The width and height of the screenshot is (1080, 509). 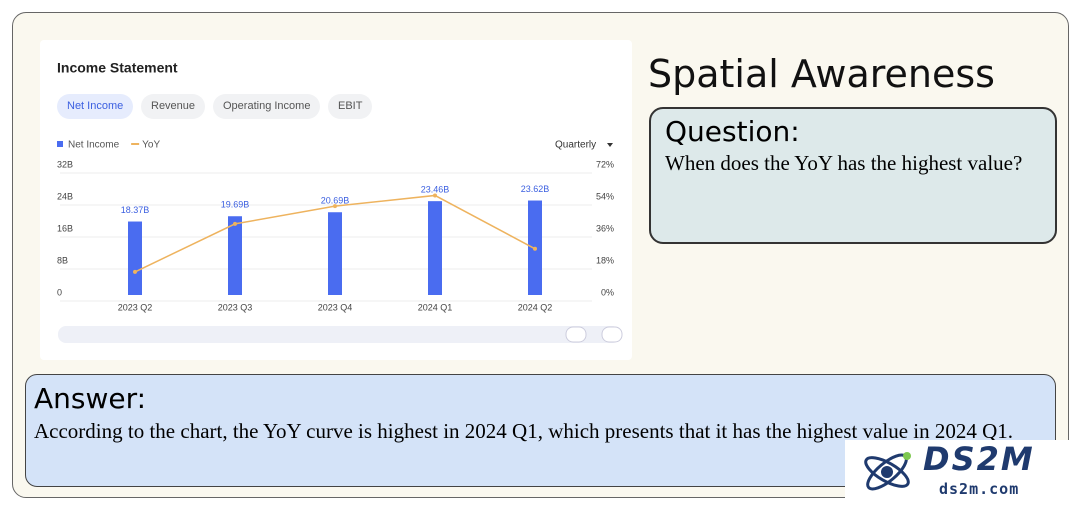 What do you see at coordinates (65, 164) in the screenshot?
I see `y-tick-label: 32B` at bounding box center [65, 164].